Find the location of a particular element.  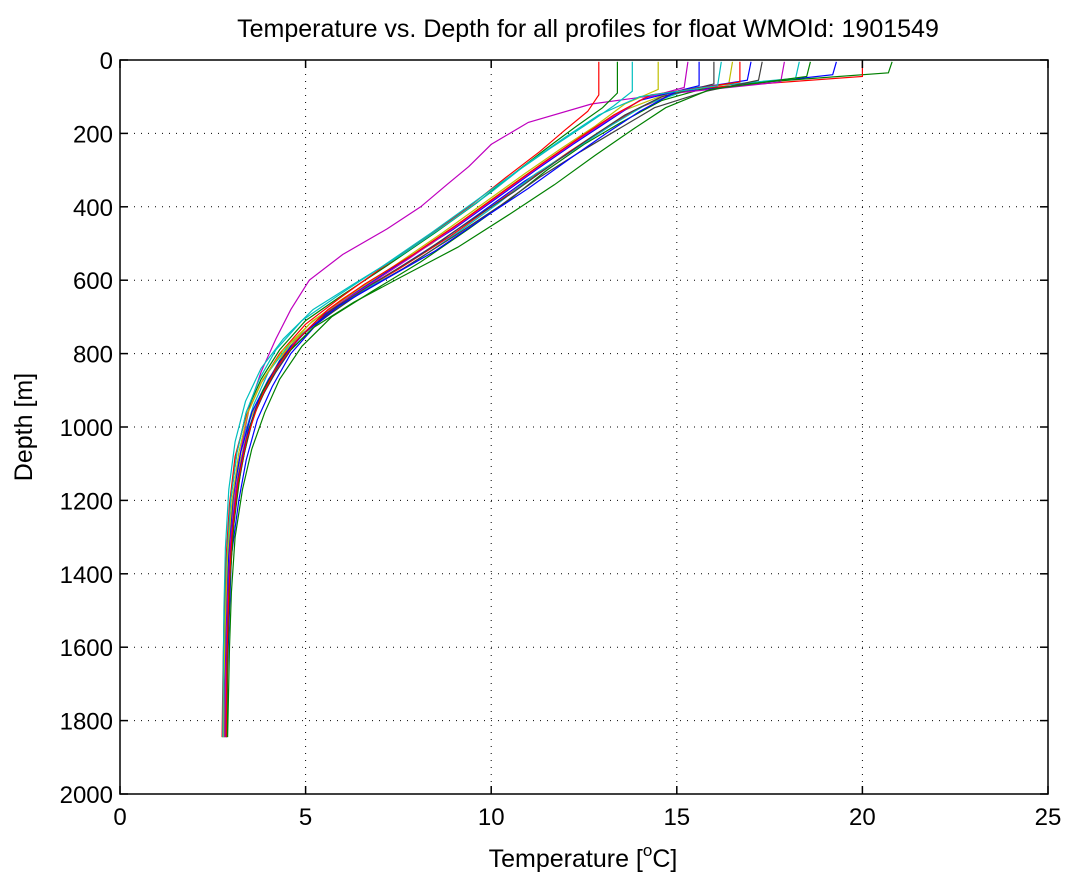

y-tick-label: 600 is located at coordinates (93, 281).